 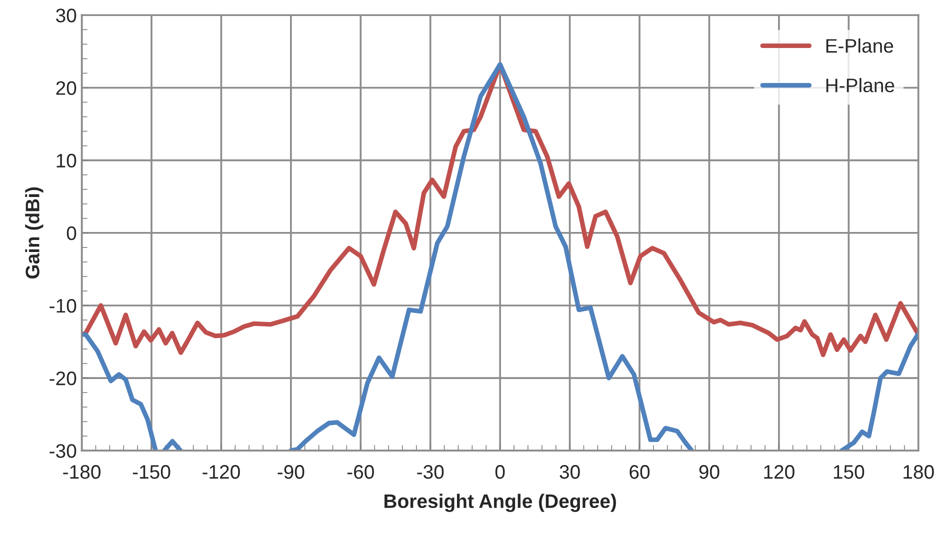 I want to click on y-tick-label: 0, so click(x=71, y=233).